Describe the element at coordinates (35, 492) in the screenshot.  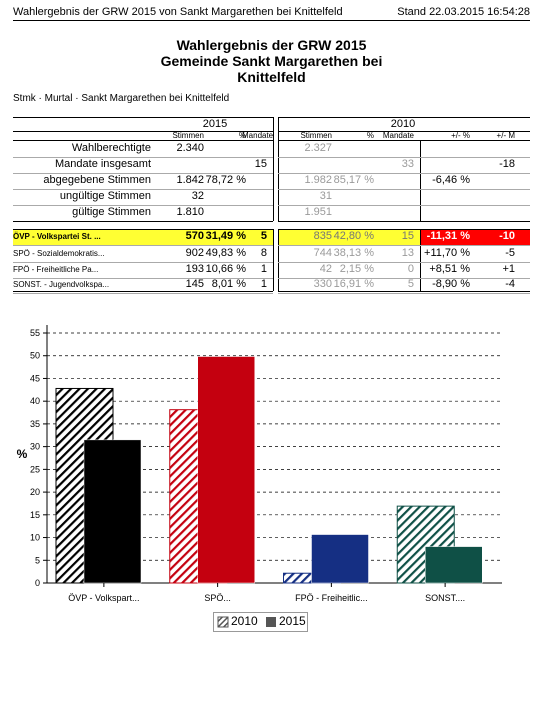
I see `y-tick-label: 20` at that location.